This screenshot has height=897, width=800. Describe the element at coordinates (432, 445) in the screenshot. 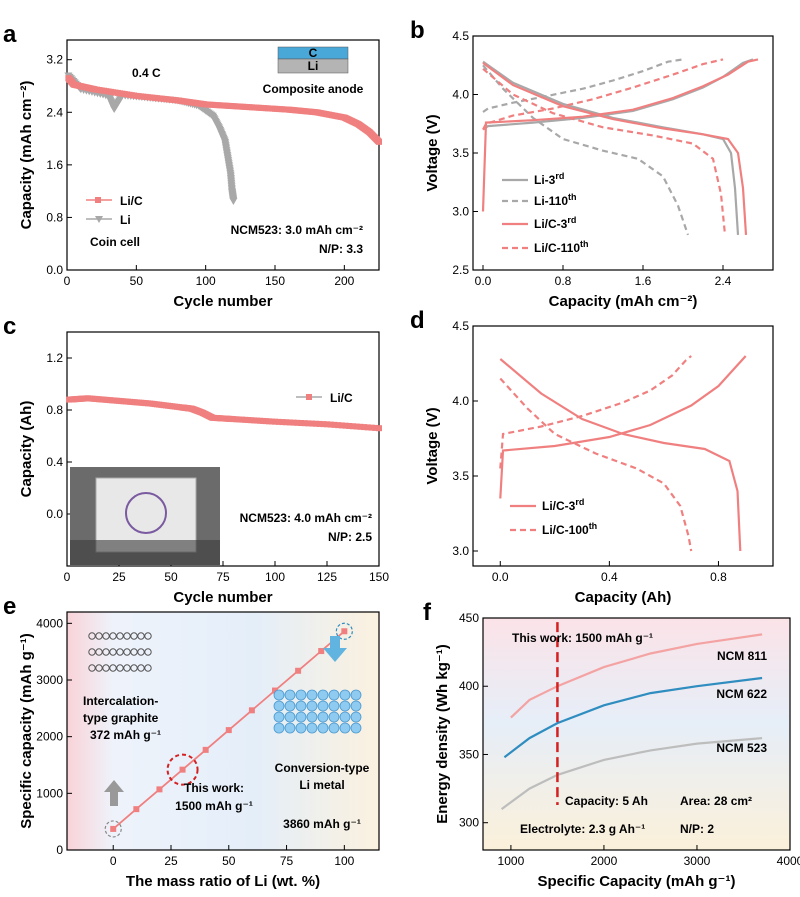

I see `y-axis-label: Voltage (V)` at that location.